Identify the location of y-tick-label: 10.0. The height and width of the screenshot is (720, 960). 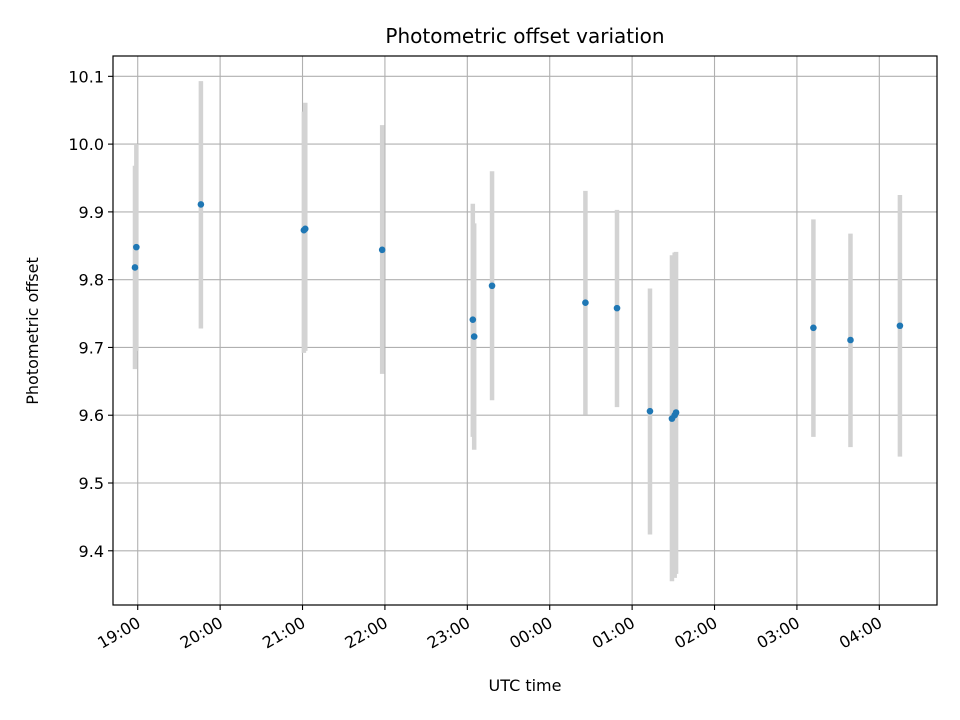
(86, 144).